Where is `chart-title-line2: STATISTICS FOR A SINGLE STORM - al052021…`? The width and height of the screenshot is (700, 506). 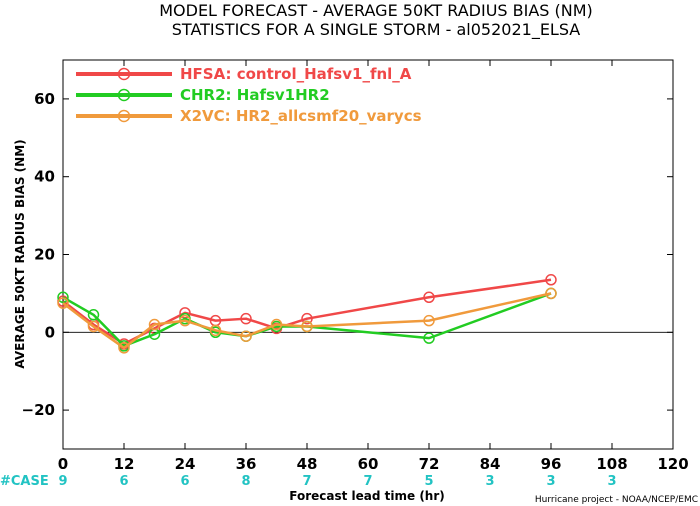
chart-title-line2: STATISTICS FOR A SINGLE STORM - al052021… is located at coordinates (376, 30).